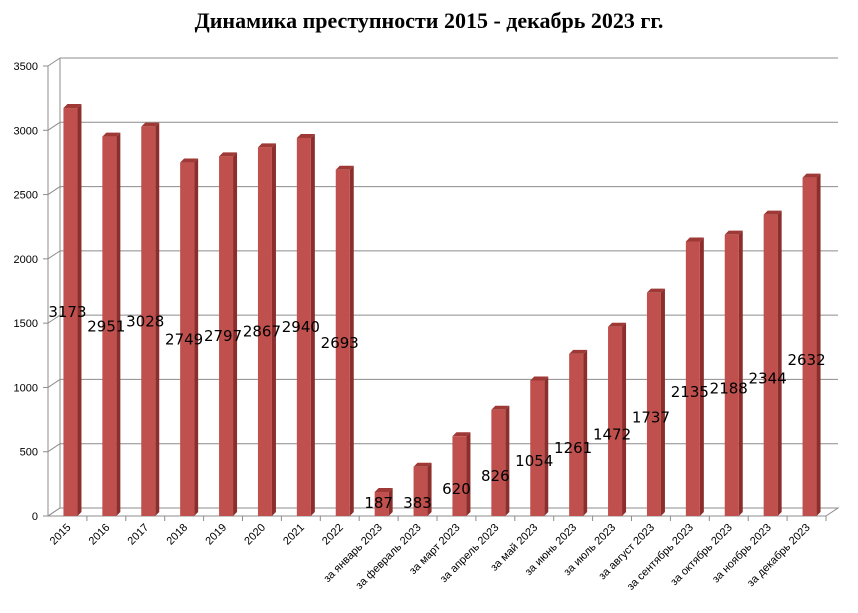 The image size is (858, 613). What do you see at coordinates (534, 461) in the screenshot?
I see `data-label: 1054` at bounding box center [534, 461].